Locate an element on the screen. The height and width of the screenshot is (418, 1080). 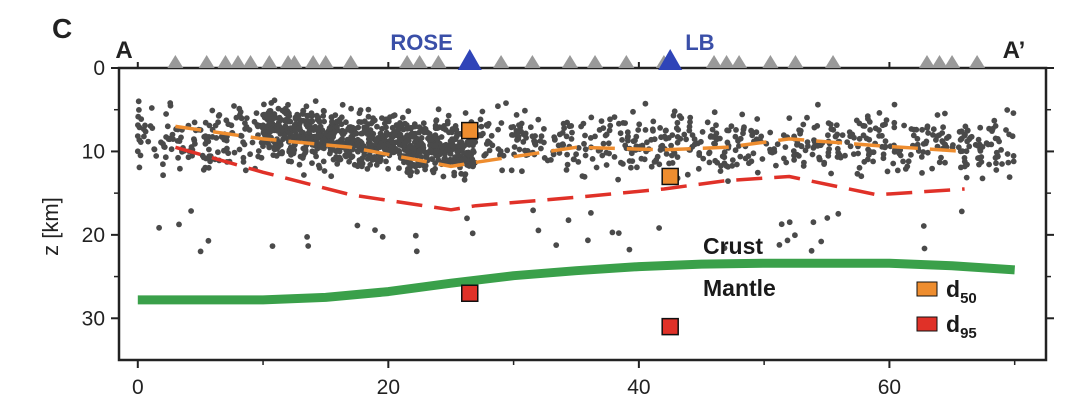
legend-swatch-d50 is located at coordinates (927, 289).